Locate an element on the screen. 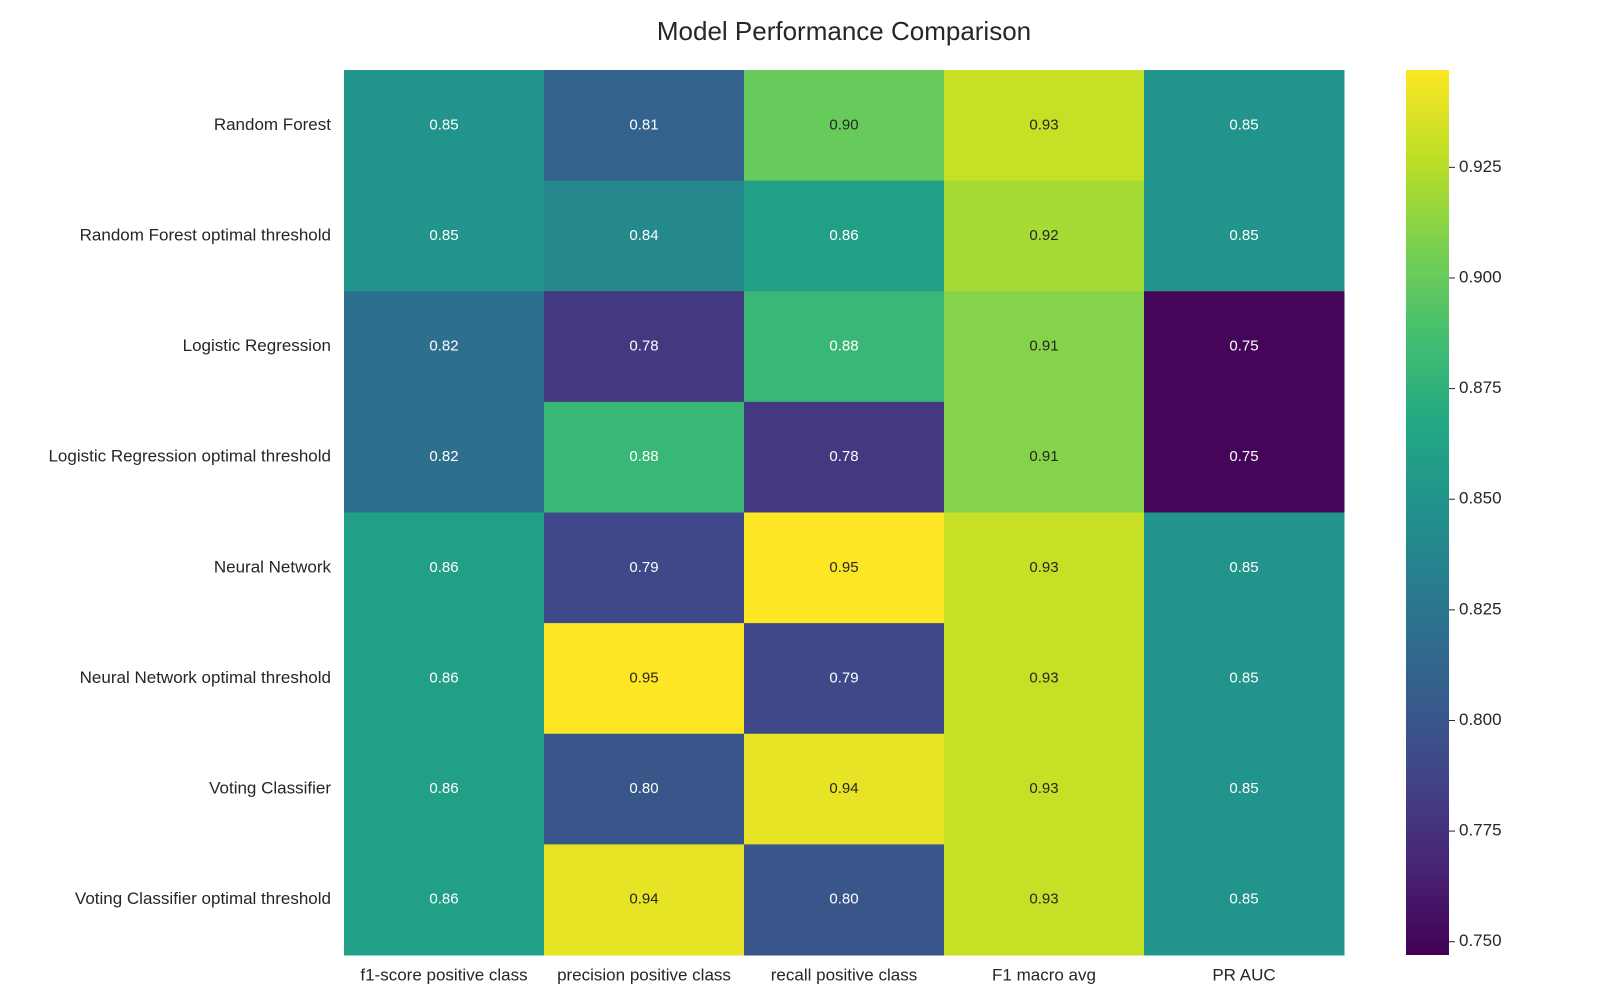 This screenshot has width=1600, height=1000. cell-label: 0.84 is located at coordinates (643, 235).